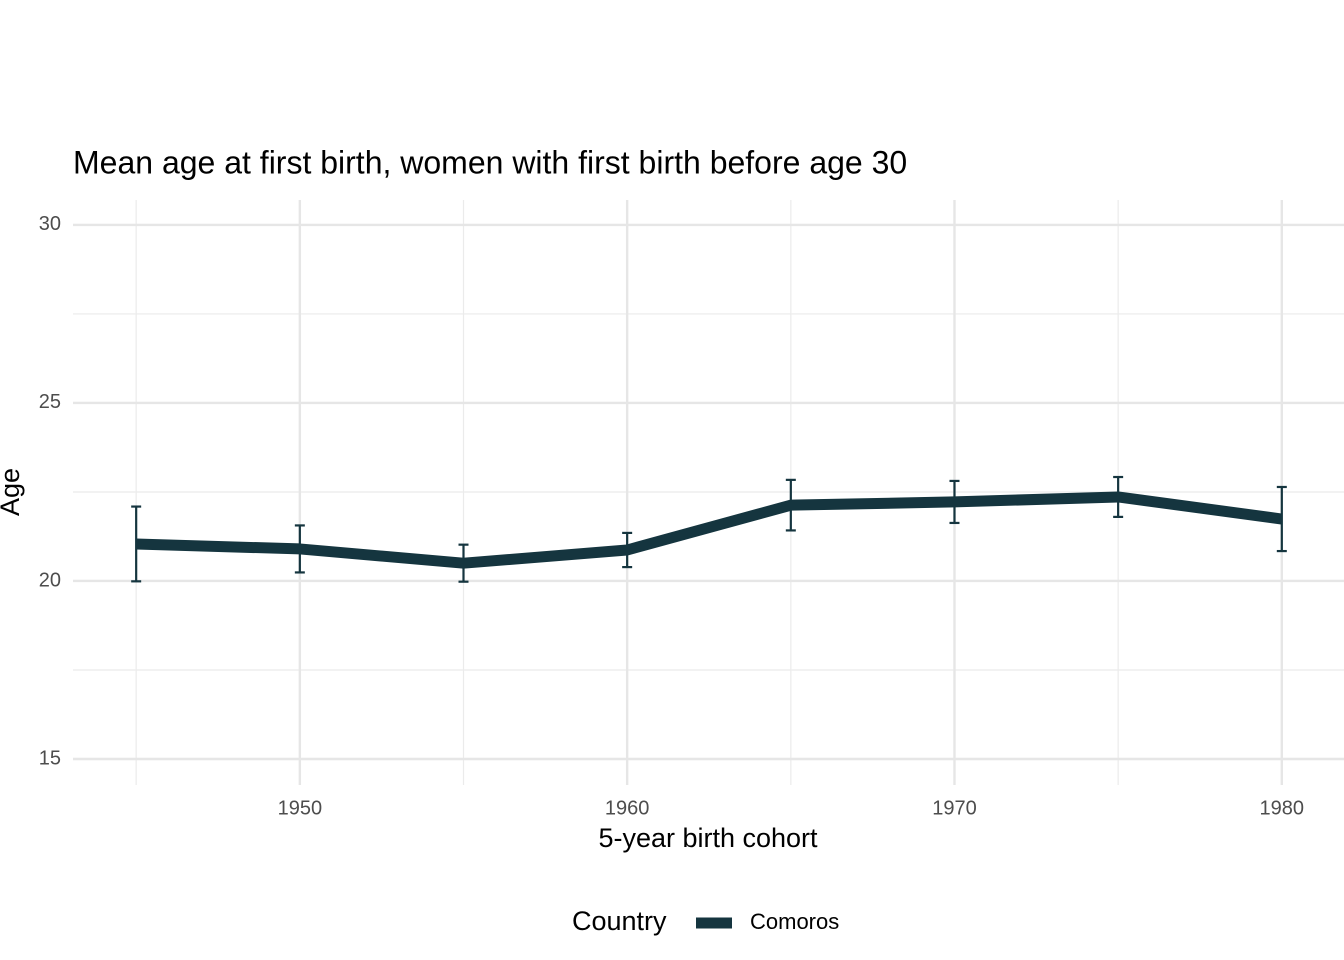 This screenshot has height=960, width=1344. I want to click on legend-label: Comoros, so click(794, 921).